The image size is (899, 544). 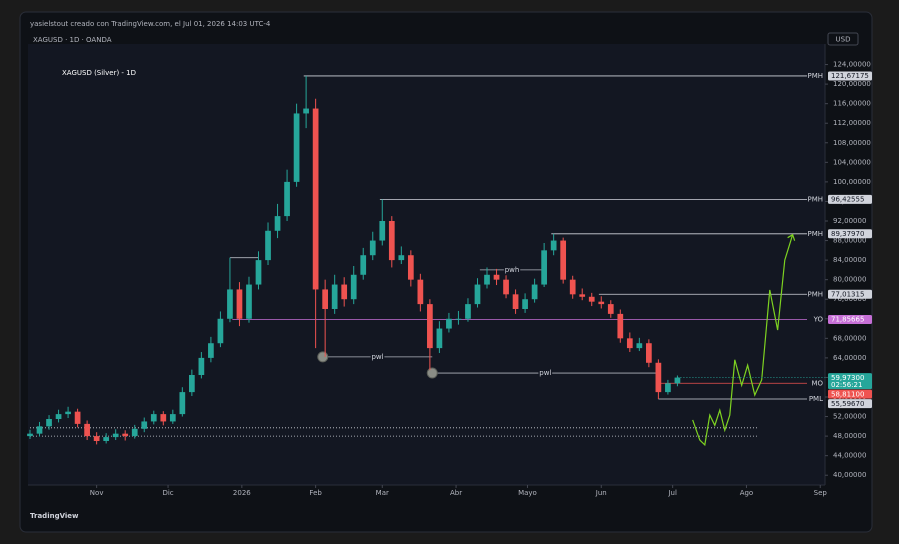 What do you see at coordinates (527, 493) in the screenshot?
I see `x-tick-label: Mayo` at bounding box center [527, 493].